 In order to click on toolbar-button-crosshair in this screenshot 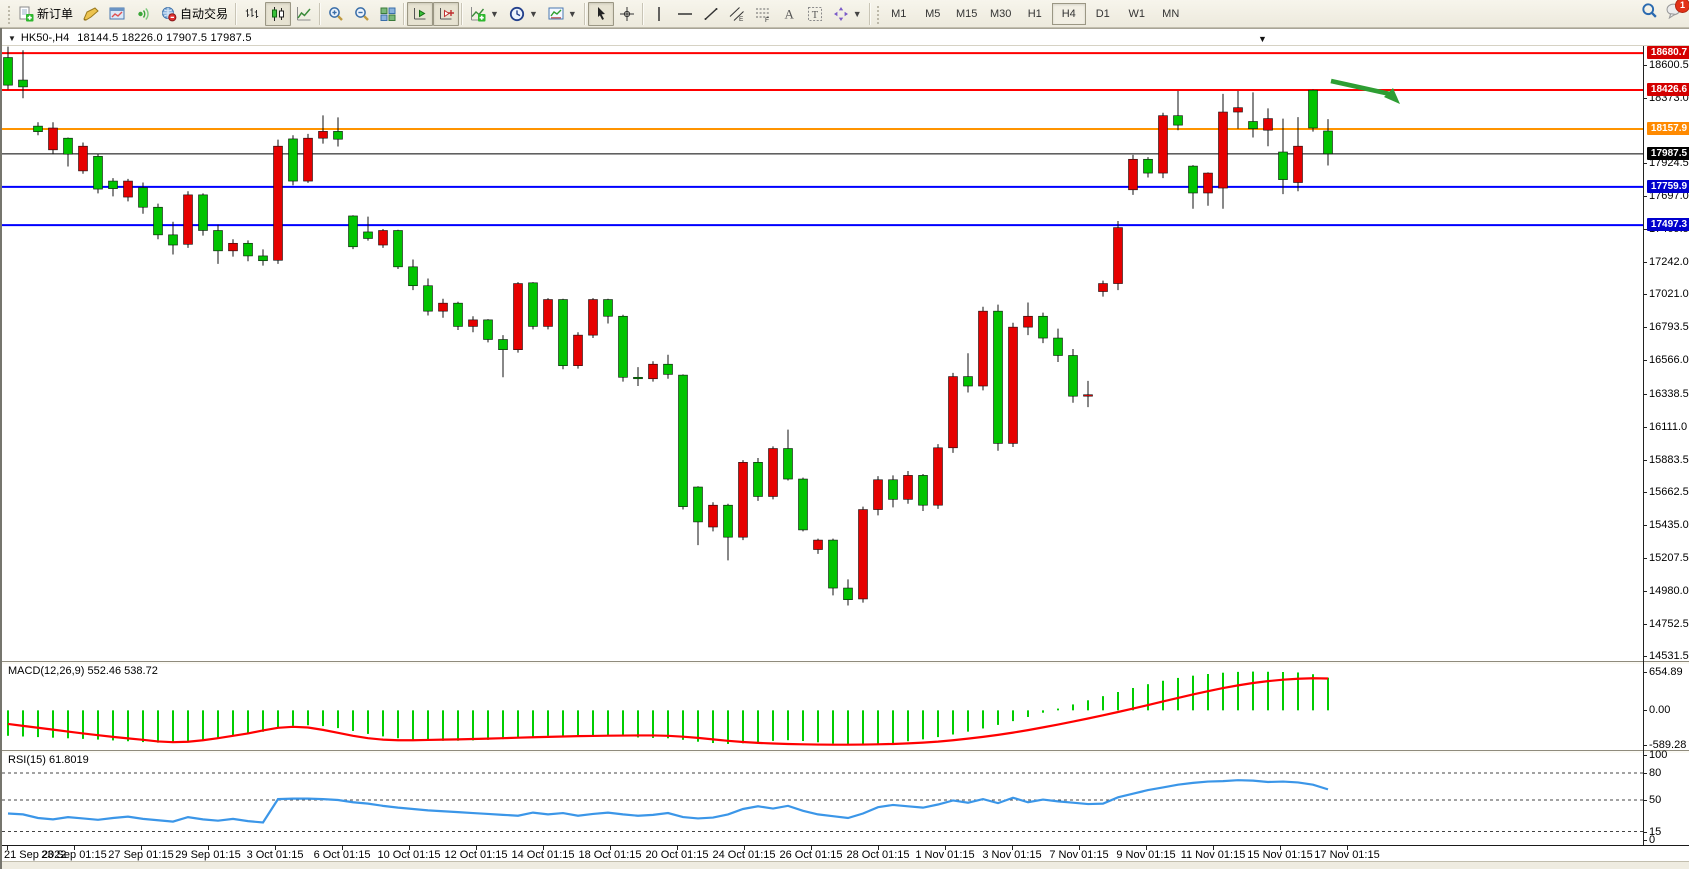, I will do `click(627, 14)`.